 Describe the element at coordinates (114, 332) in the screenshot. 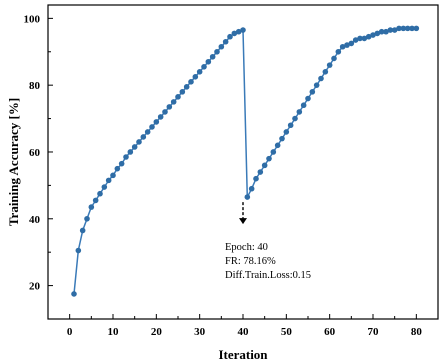

I see `x-tick-label: 10` at that location.